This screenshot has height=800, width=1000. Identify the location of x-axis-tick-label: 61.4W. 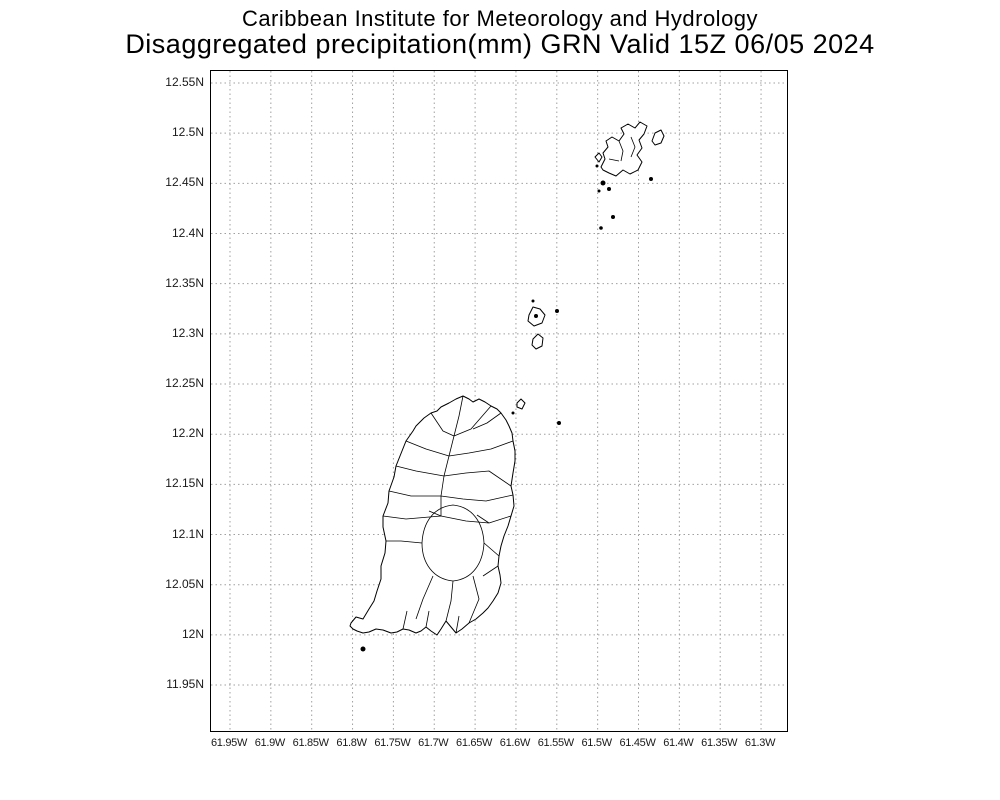
(678, 743).